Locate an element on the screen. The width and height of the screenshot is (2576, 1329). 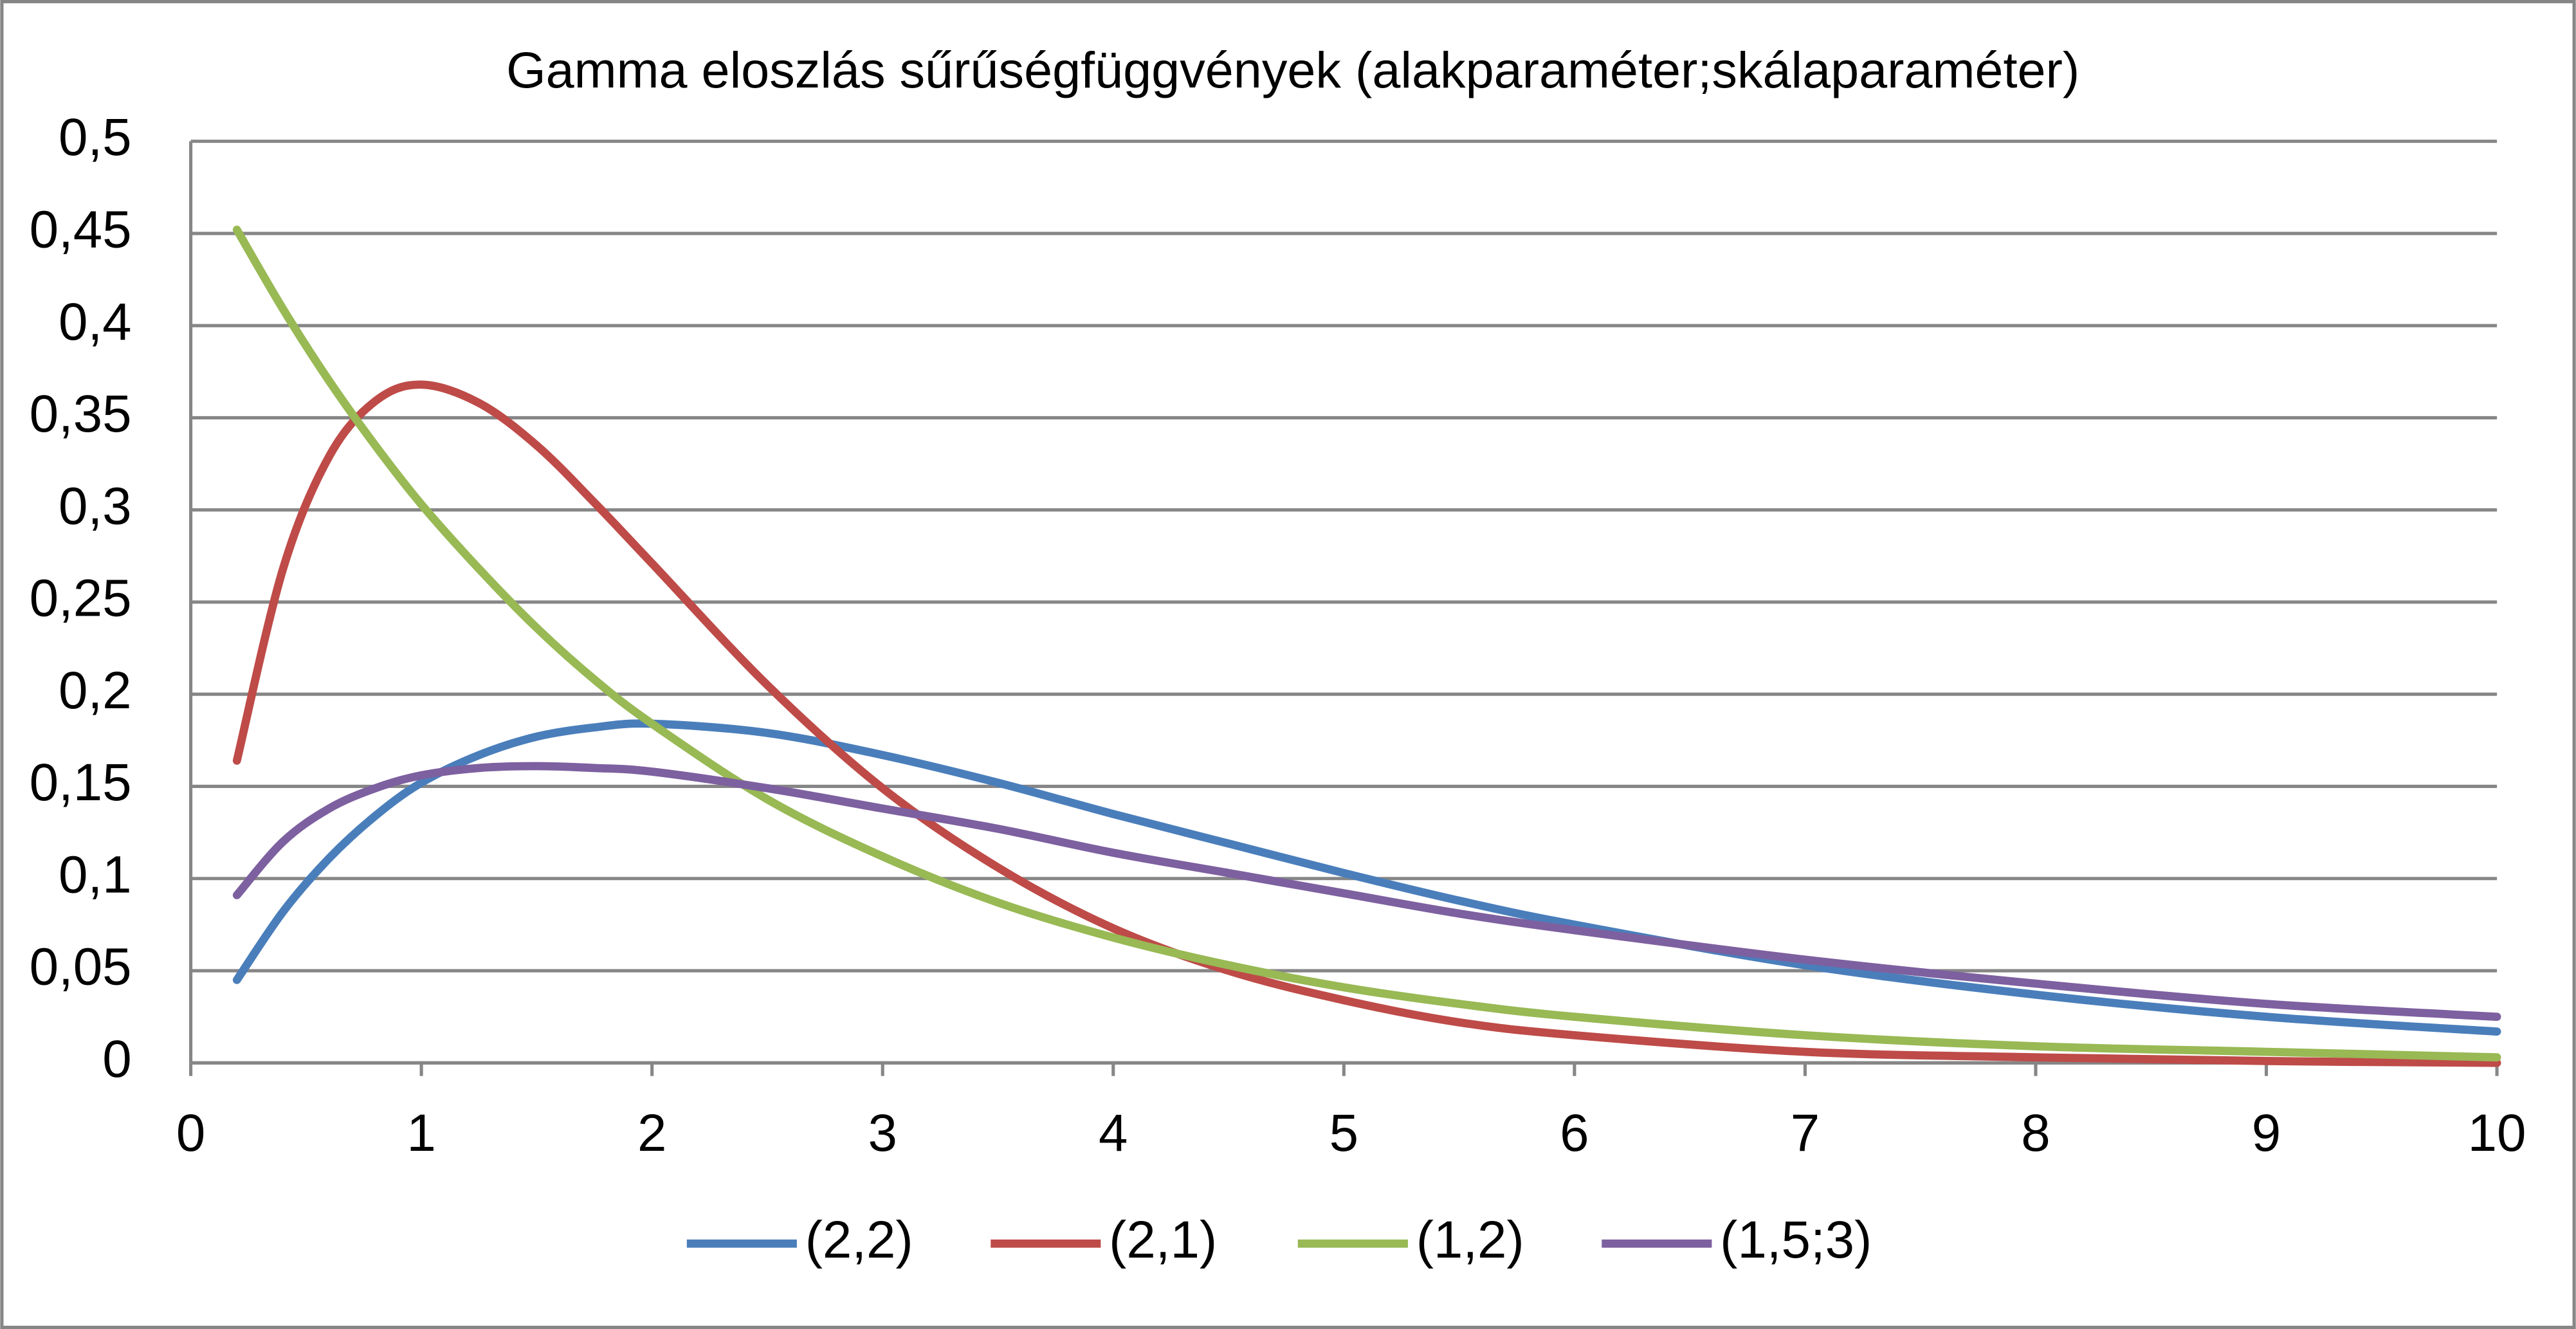
x-tick-label: 10 is located at coordinates (2497, 1133).